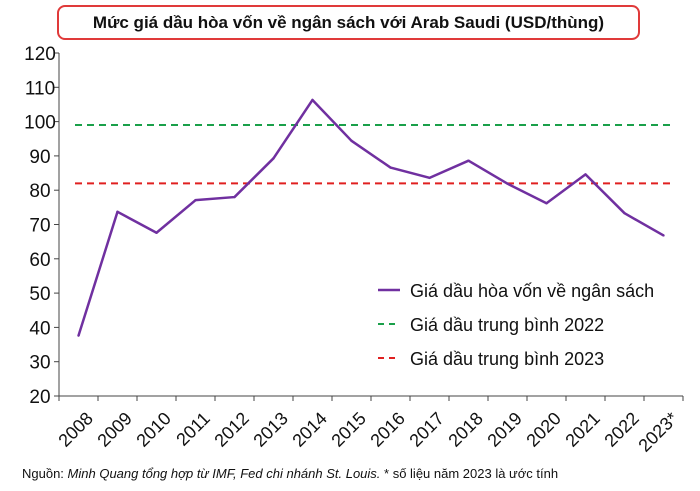 Image resolution: width=700 pixels, height=491 pixels. What do you see at coordinates (543, 429) in the screenshot?
I see `x-tick-label: 2020` at bounding box center [543, 429].